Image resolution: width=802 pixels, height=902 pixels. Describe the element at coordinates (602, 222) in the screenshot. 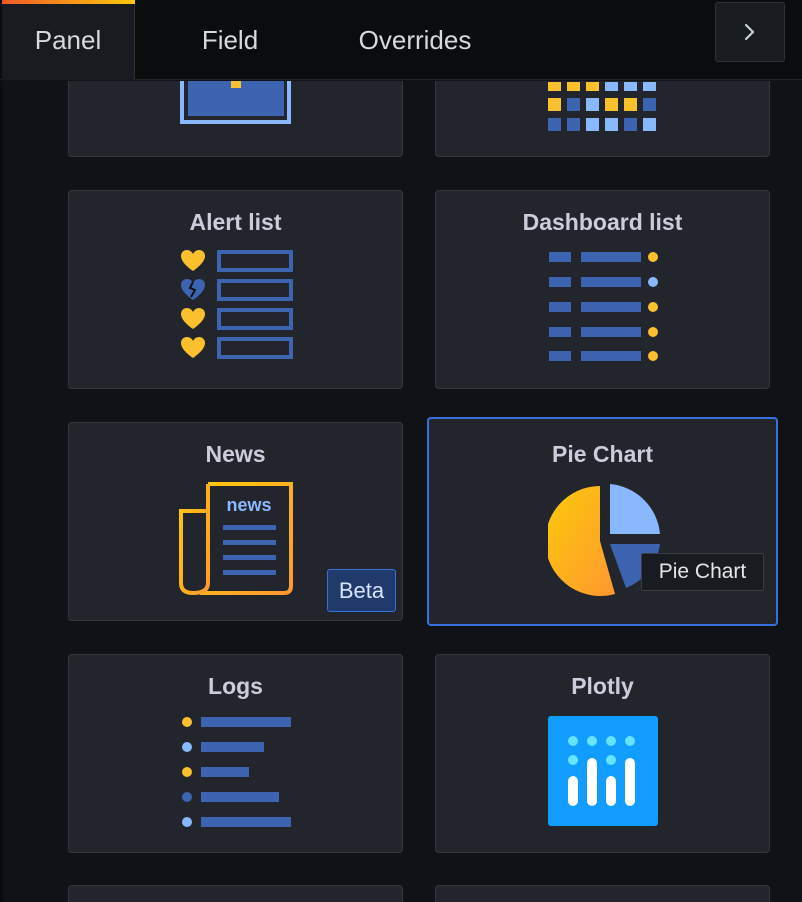

I see `viz-card-title: Dashboard list` at that location.